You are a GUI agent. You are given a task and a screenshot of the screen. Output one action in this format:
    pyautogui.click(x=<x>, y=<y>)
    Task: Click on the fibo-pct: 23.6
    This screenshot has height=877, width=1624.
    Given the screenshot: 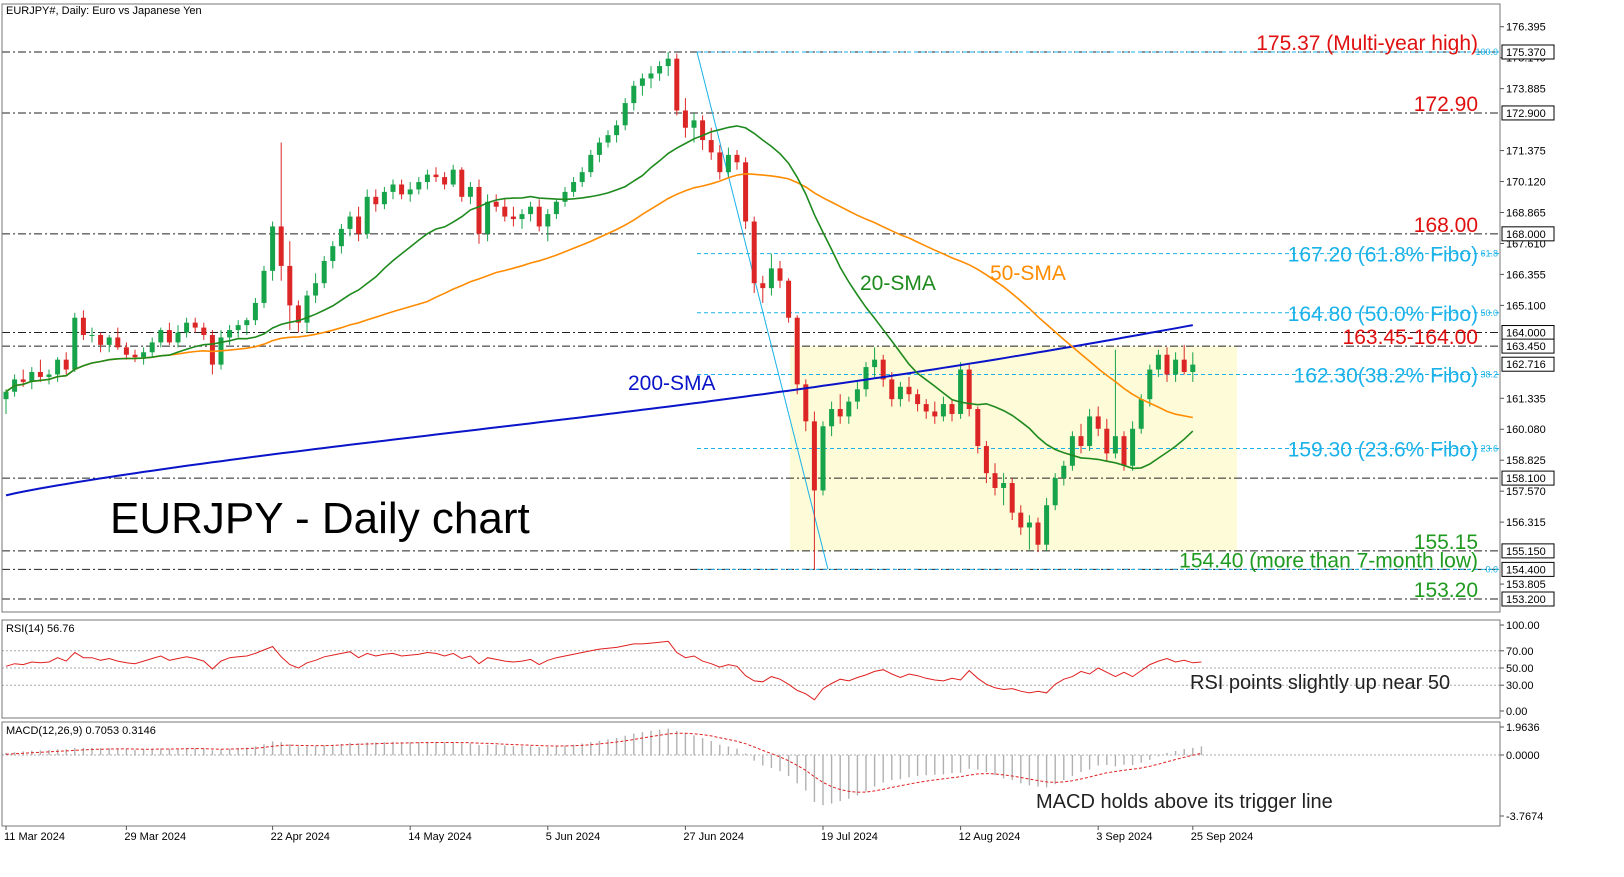 What is the action you would take?
    pyautogui.click(x=1489, y=448)
    